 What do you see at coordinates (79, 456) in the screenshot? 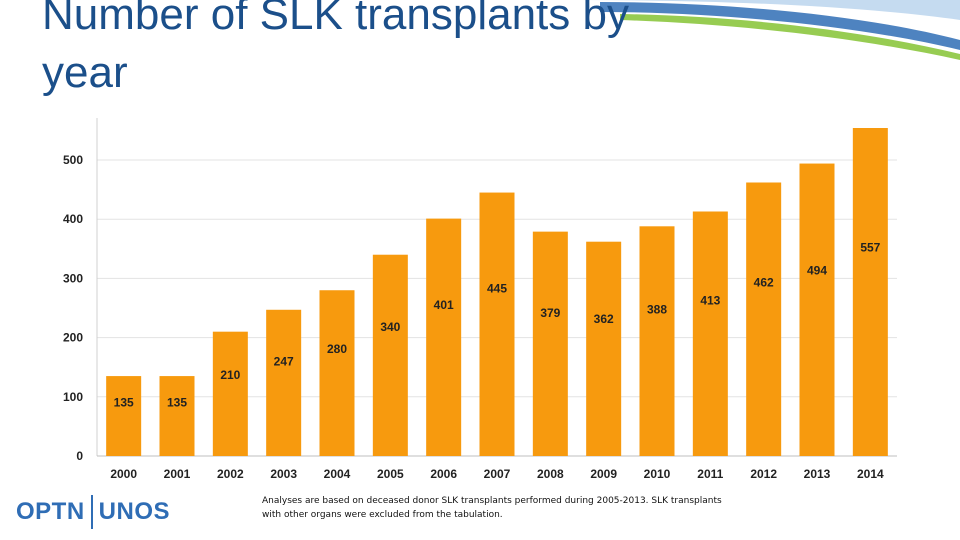
I see `y-tick-label: 0` at bounding box center [79, 456].